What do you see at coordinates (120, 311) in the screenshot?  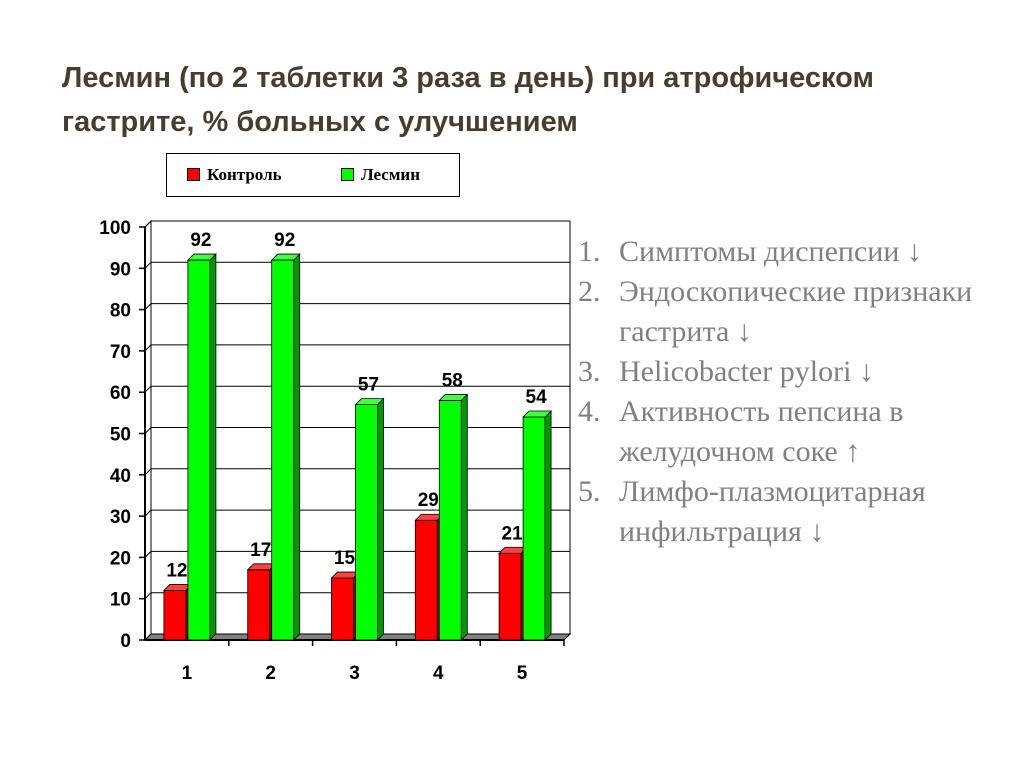 I see `y-tick-label: 80` at bounding box center [120, 311].